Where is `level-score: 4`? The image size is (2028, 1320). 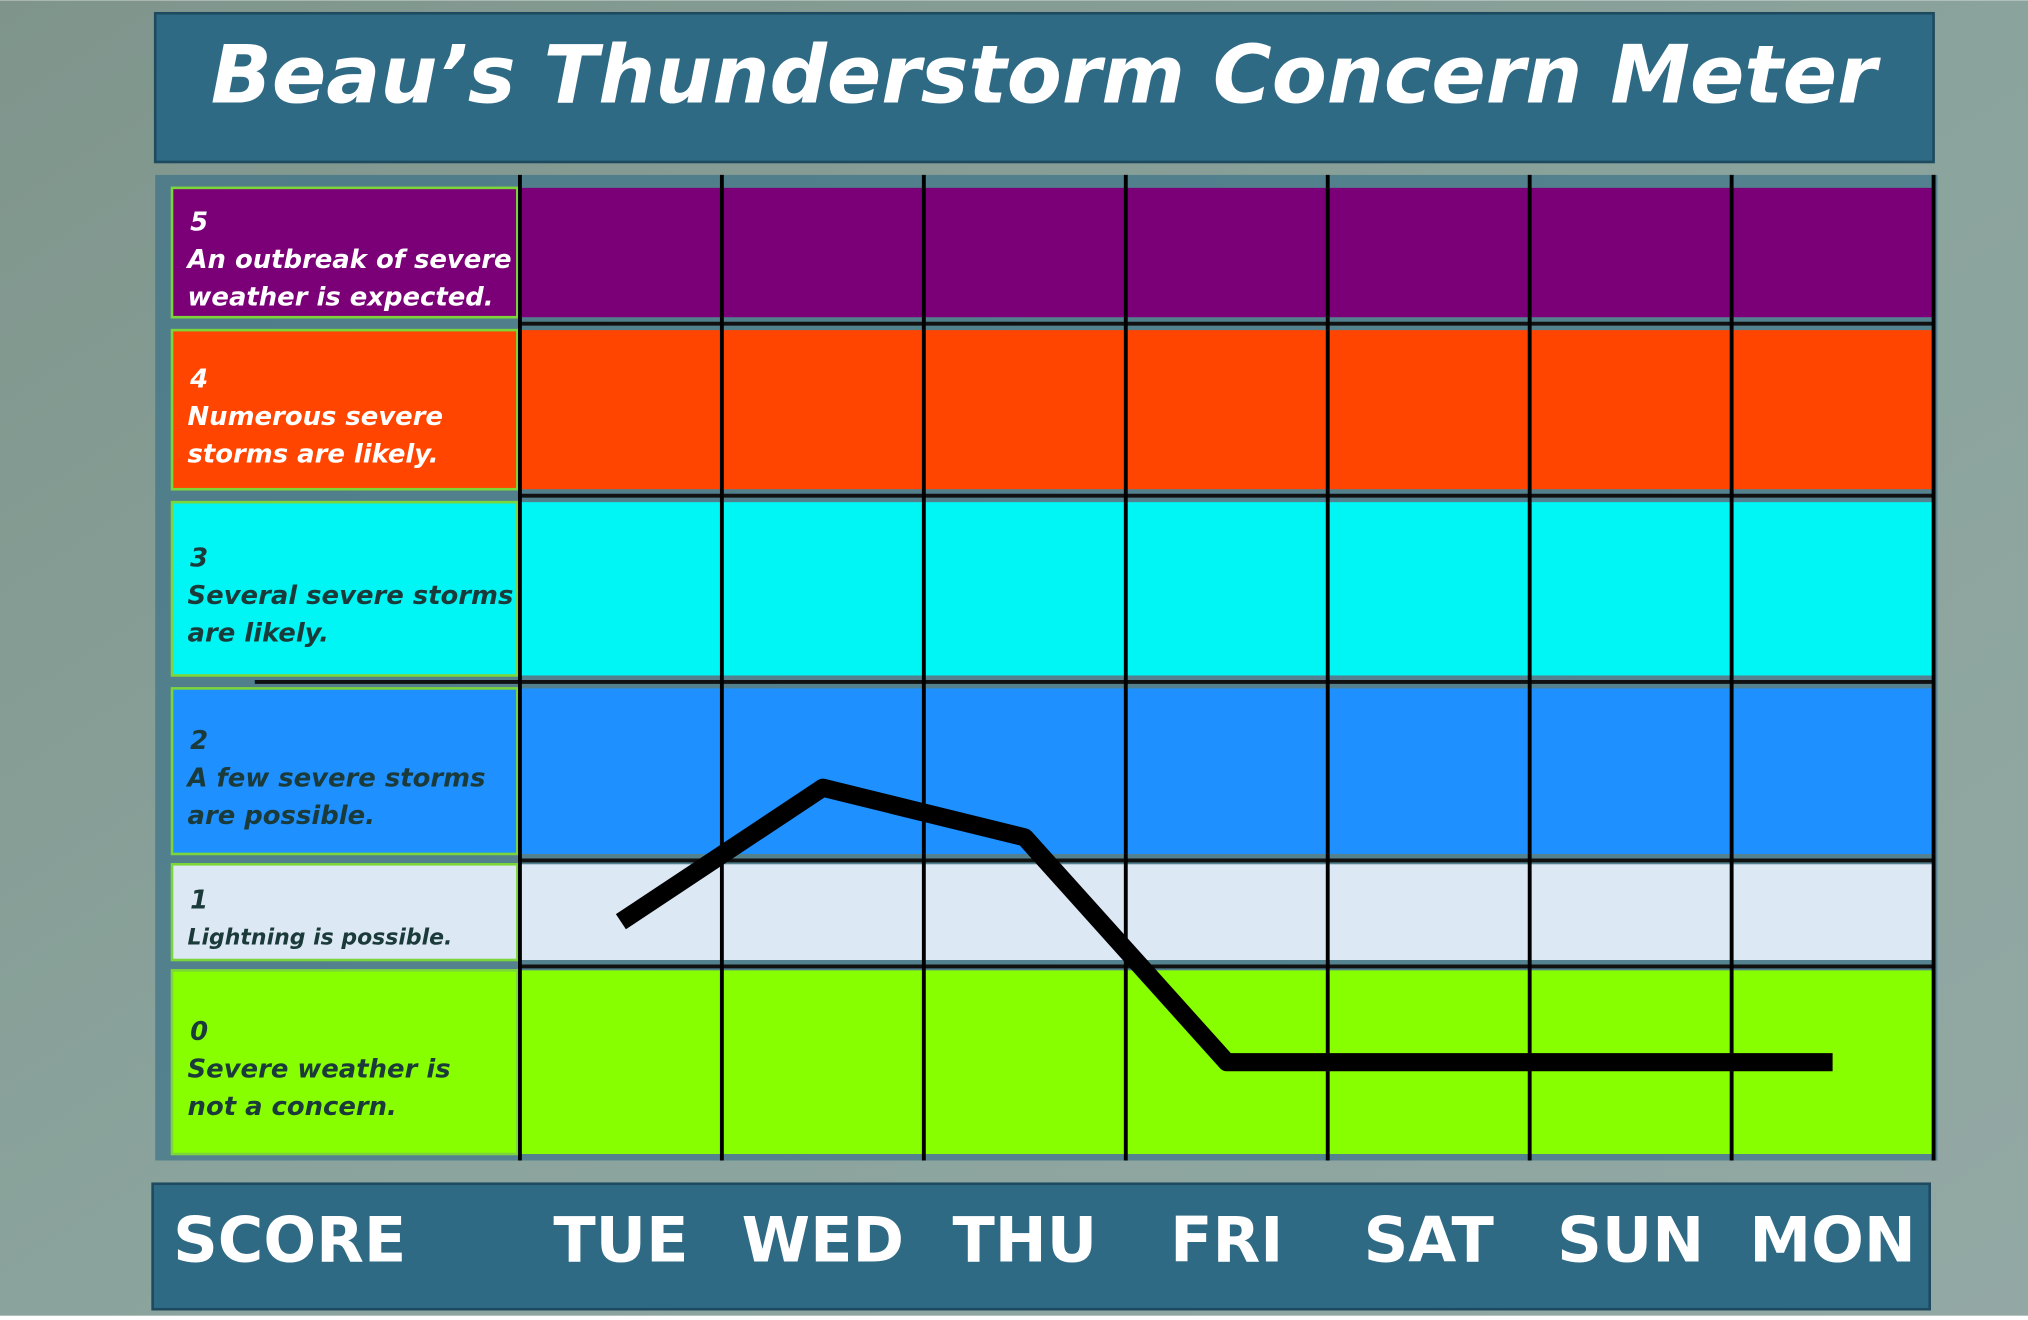 level-score: 4 is located at coordinates (198, 379).